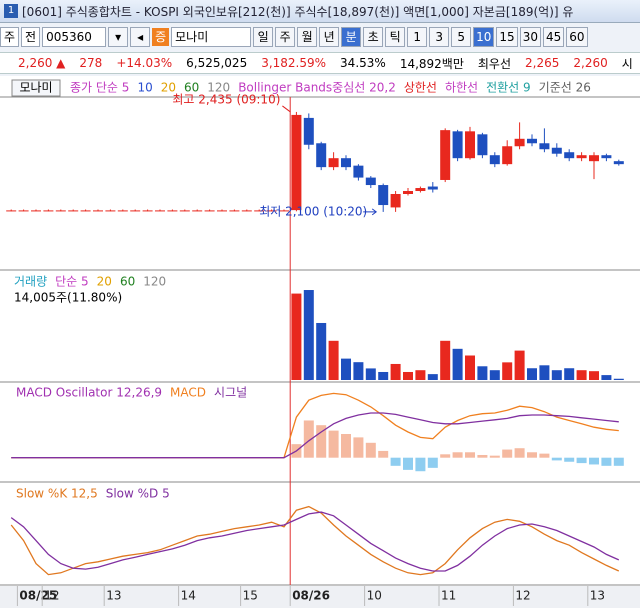 This screenshot has width=640, height=612. I want to click on x-tick-label: 08/25, so click(38, 596).